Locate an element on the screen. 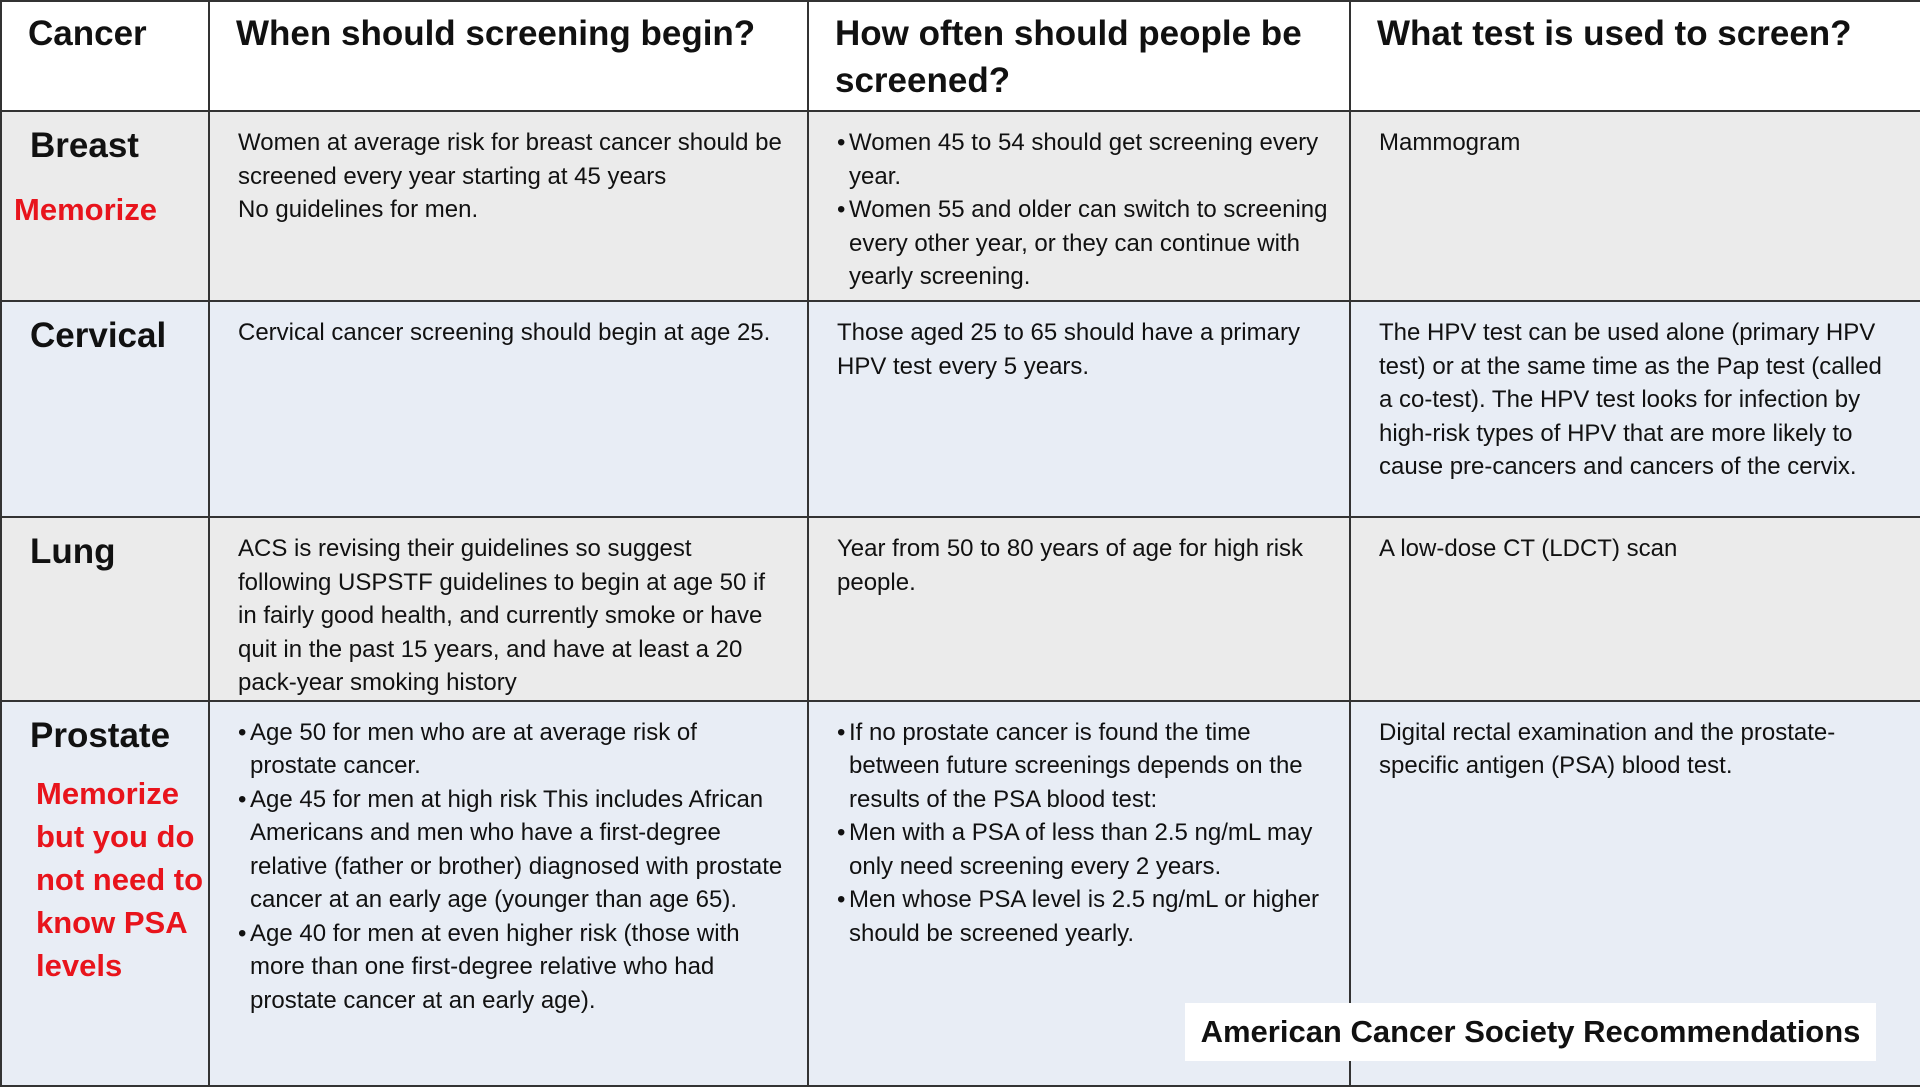  cancer-name: Breast is located at coordinates (84, 145).